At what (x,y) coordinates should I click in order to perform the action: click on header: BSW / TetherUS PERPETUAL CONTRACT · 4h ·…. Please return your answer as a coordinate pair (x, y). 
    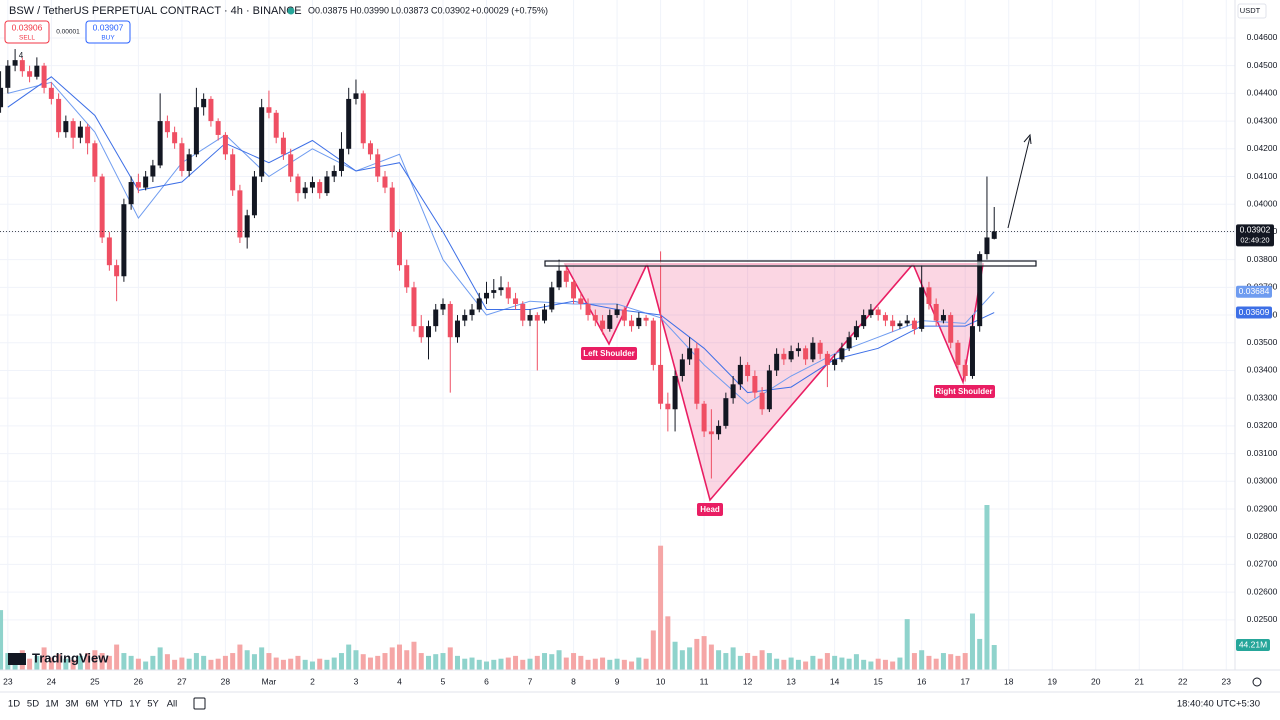
    Looking at the image, I should click on (635, 31).